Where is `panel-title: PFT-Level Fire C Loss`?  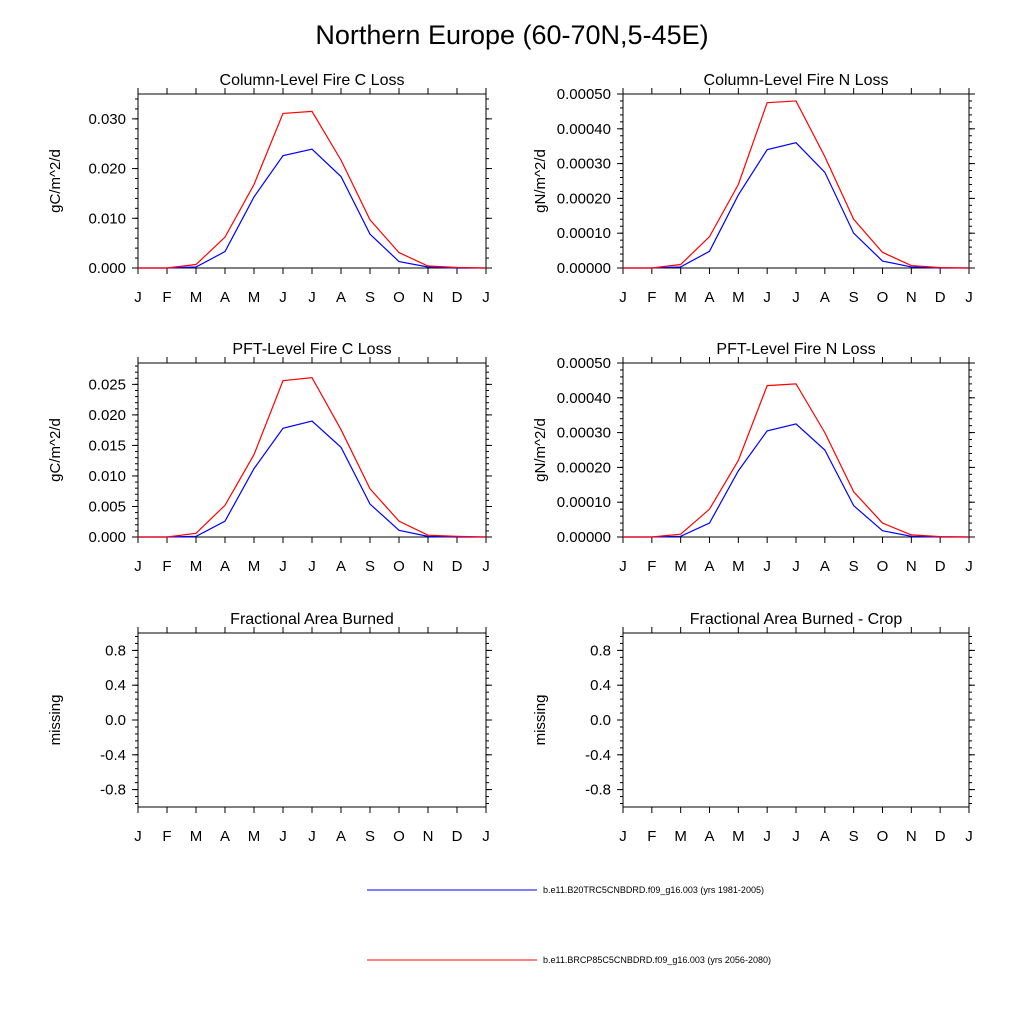
panel-title: PFT-Level Fire C Loss is located at coordinates (311, 349).